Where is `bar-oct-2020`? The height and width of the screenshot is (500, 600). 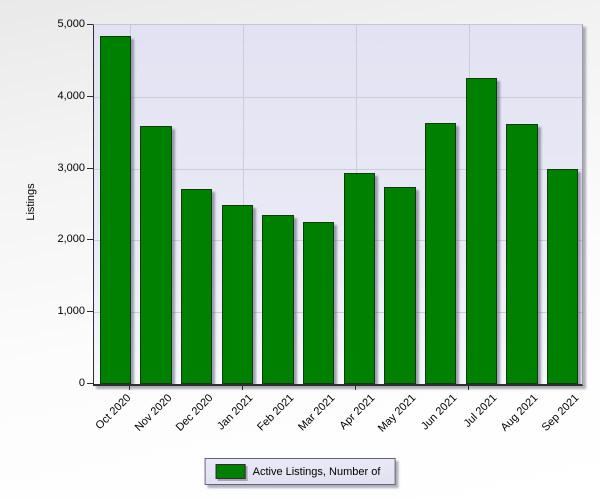
bar-oct-2020 is located at coordinates (115, 209).